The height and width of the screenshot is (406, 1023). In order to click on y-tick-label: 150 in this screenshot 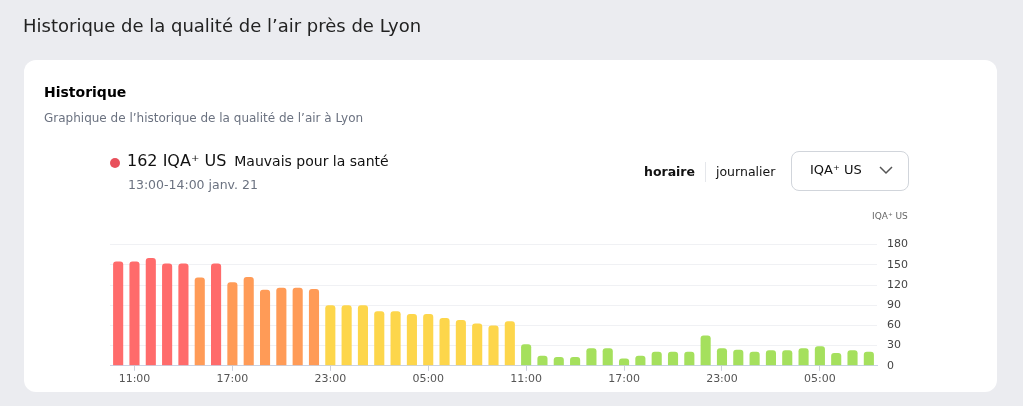, I will do `click(897, 264)`.